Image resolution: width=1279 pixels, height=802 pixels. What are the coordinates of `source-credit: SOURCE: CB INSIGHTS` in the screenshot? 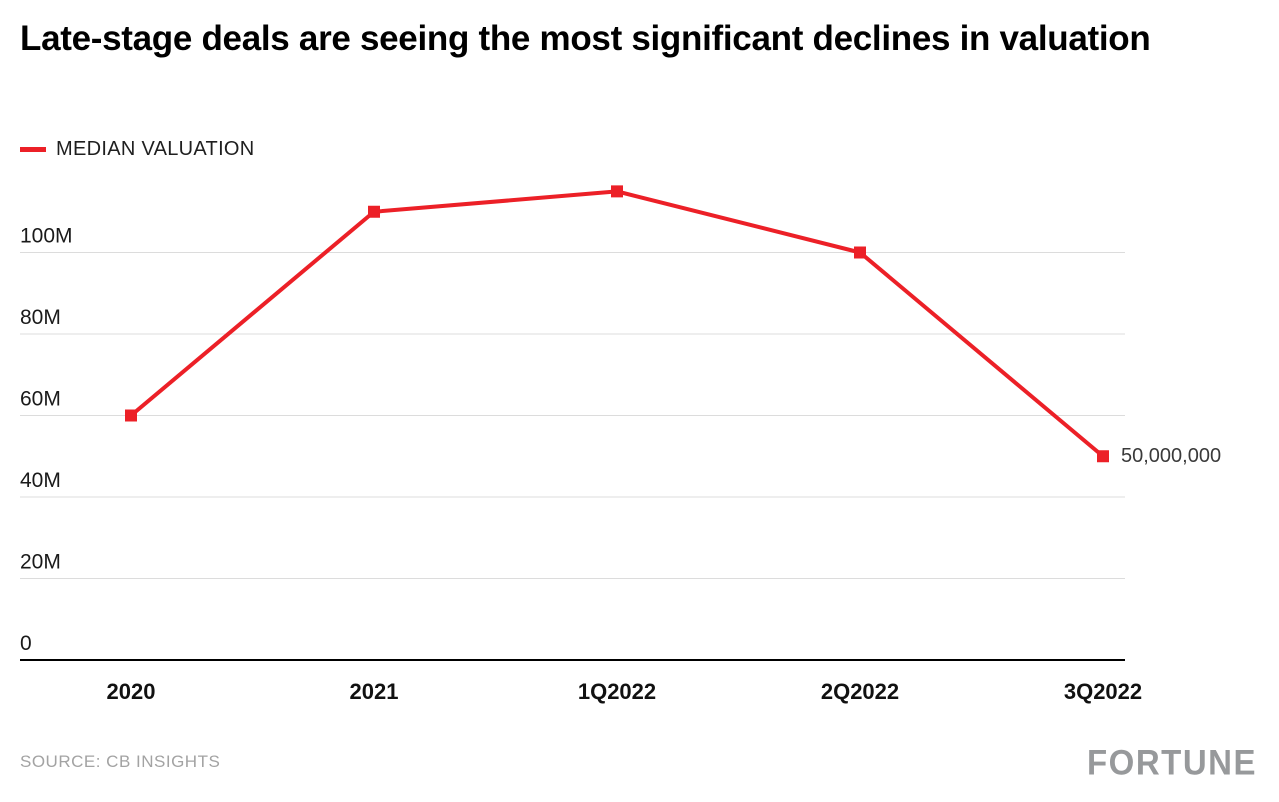 It's located at (120, 761).